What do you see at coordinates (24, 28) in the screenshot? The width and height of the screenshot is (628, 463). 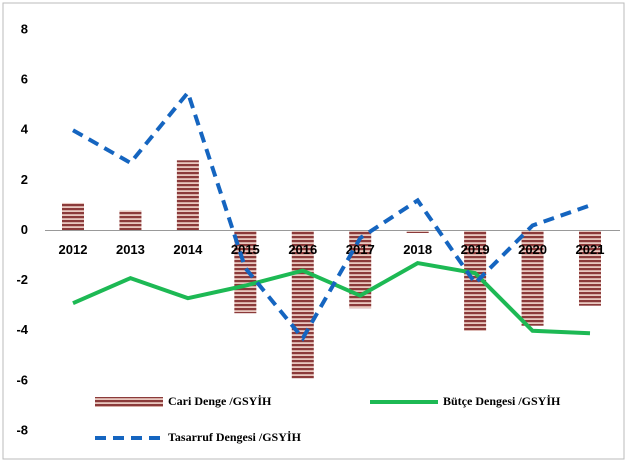 I see `y-tick-label: 8` at bounding box center [24, 28].